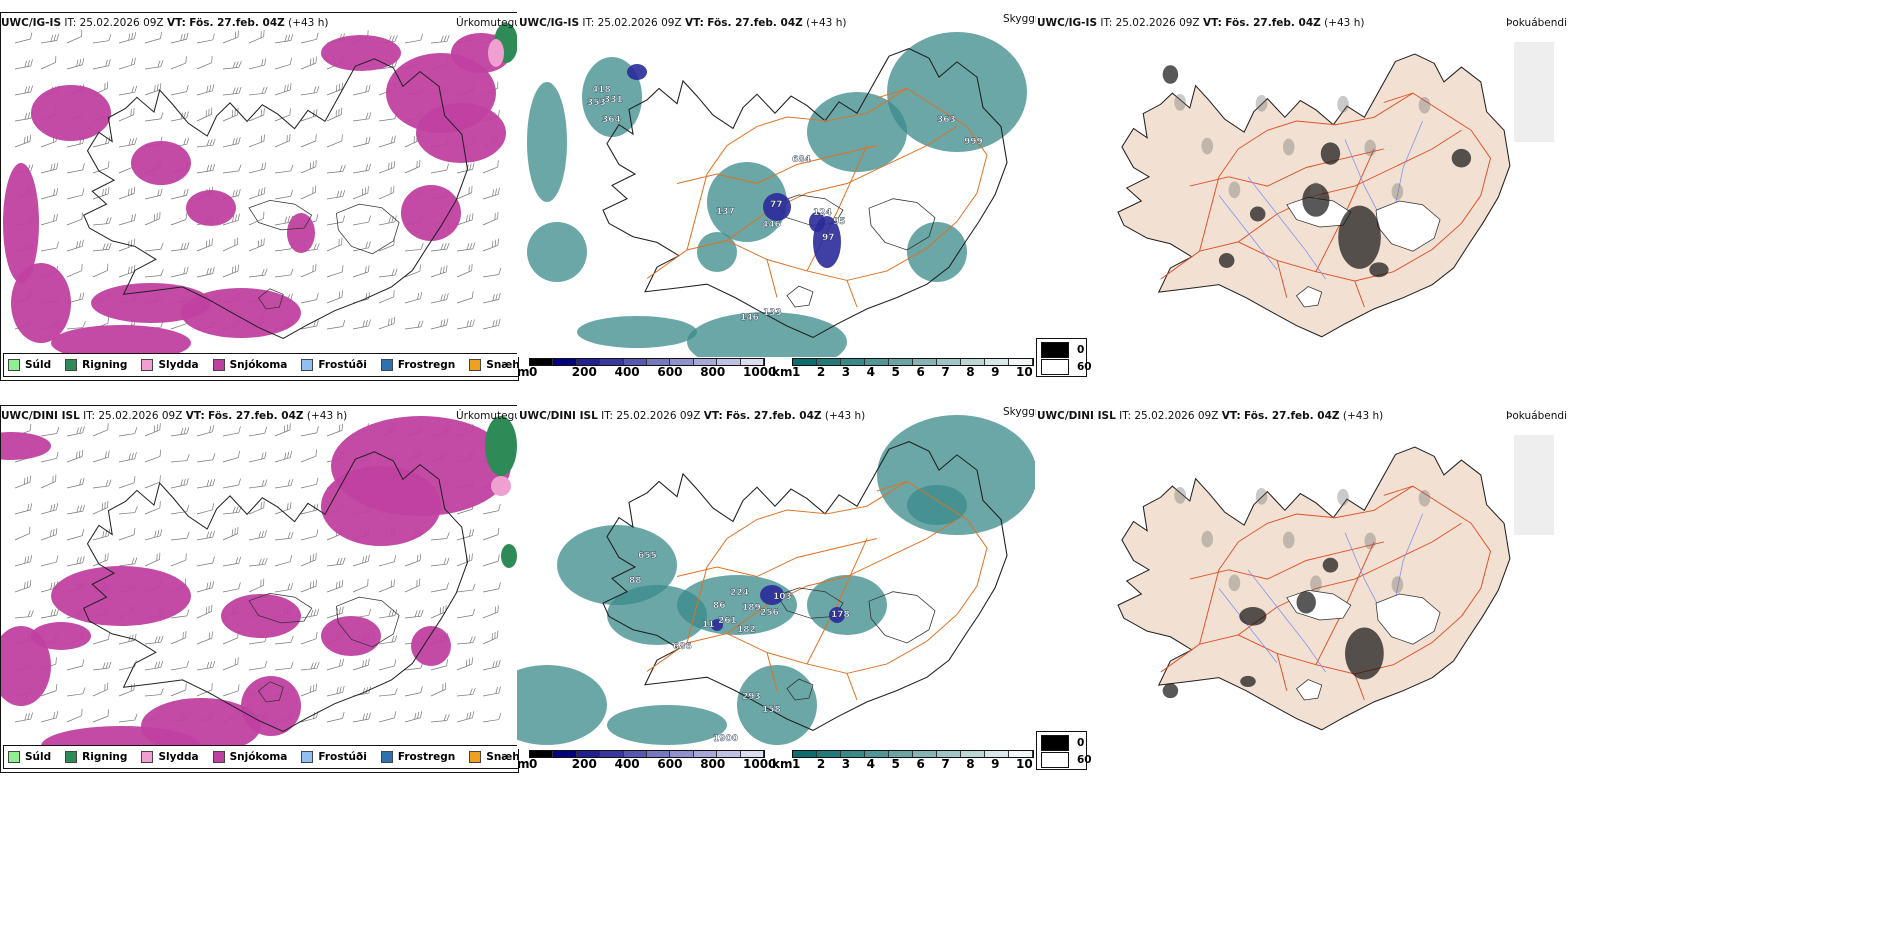 The image size is (1900, 950). Describe the element at coordinates (739, 593) in the screenshot. I see `cloud-base-value: 224` at that location.